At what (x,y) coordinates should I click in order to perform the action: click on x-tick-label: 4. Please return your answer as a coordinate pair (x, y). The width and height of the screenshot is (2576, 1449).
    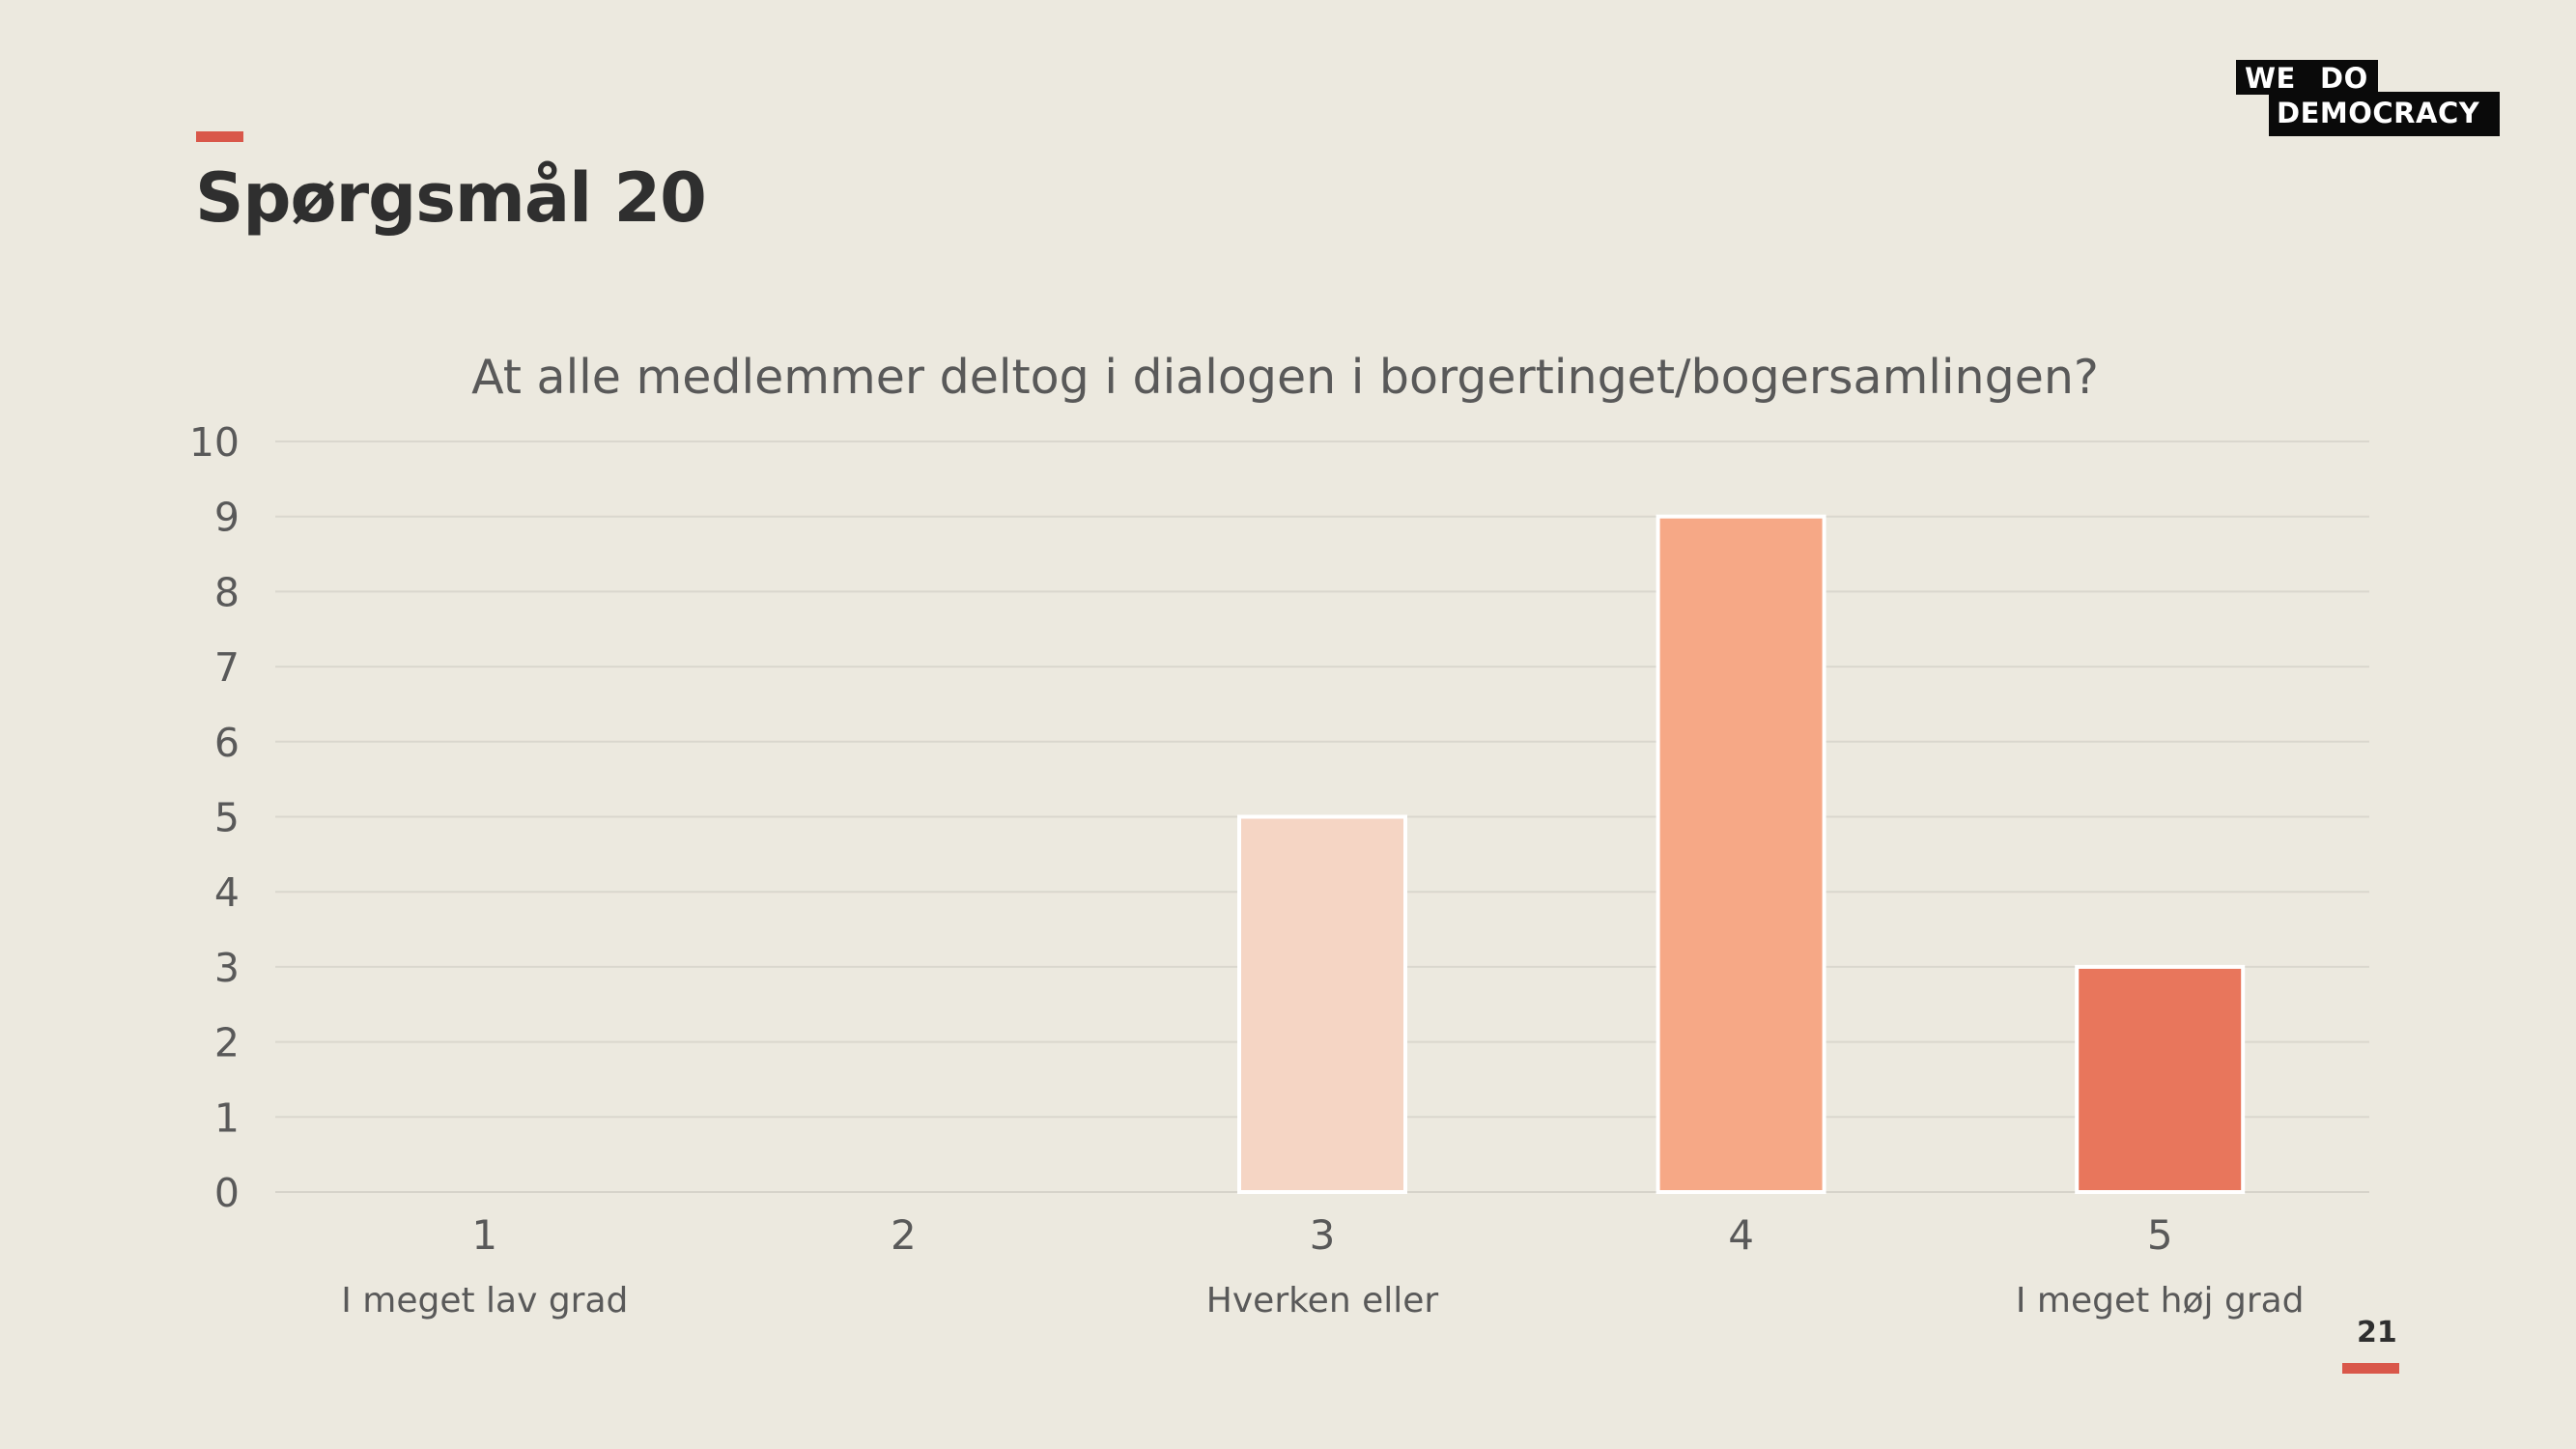
    Looking at the image, I should click on (1741, 1235).